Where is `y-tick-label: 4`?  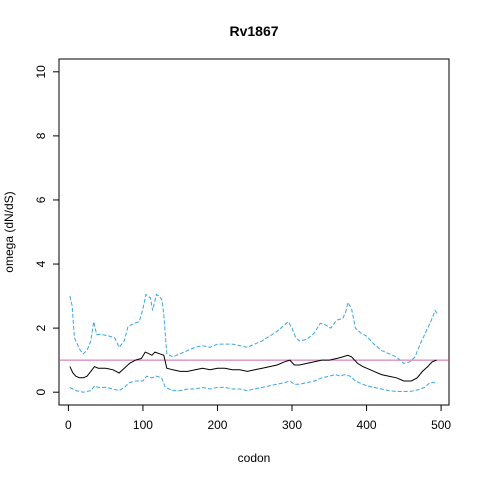 y-tick-label: 4 is located at coordinates (41, 263).